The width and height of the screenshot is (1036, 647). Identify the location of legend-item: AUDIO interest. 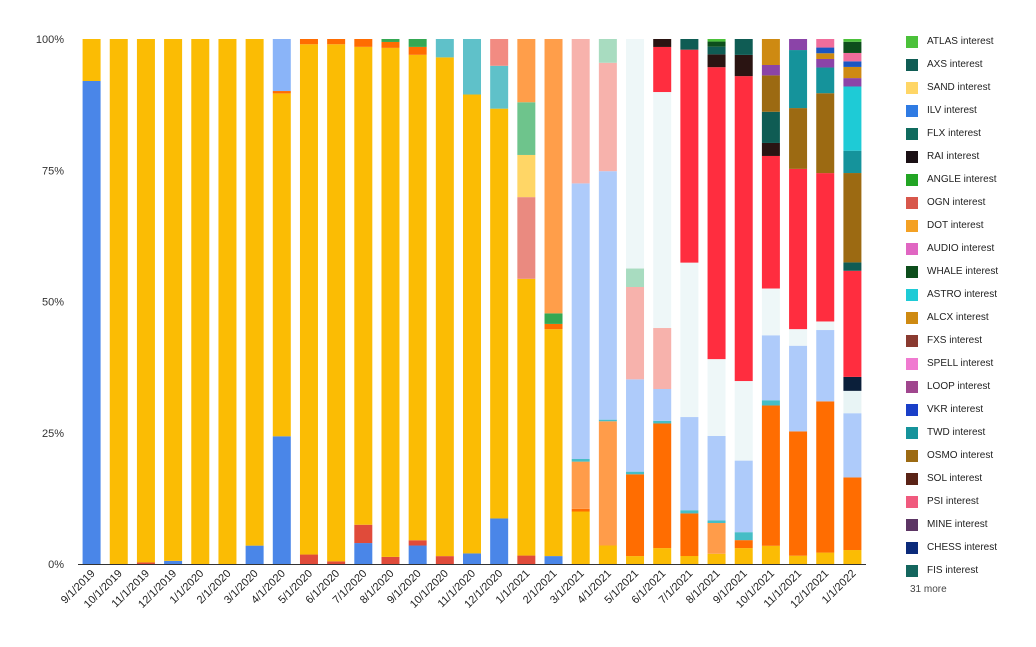
(968, 248).